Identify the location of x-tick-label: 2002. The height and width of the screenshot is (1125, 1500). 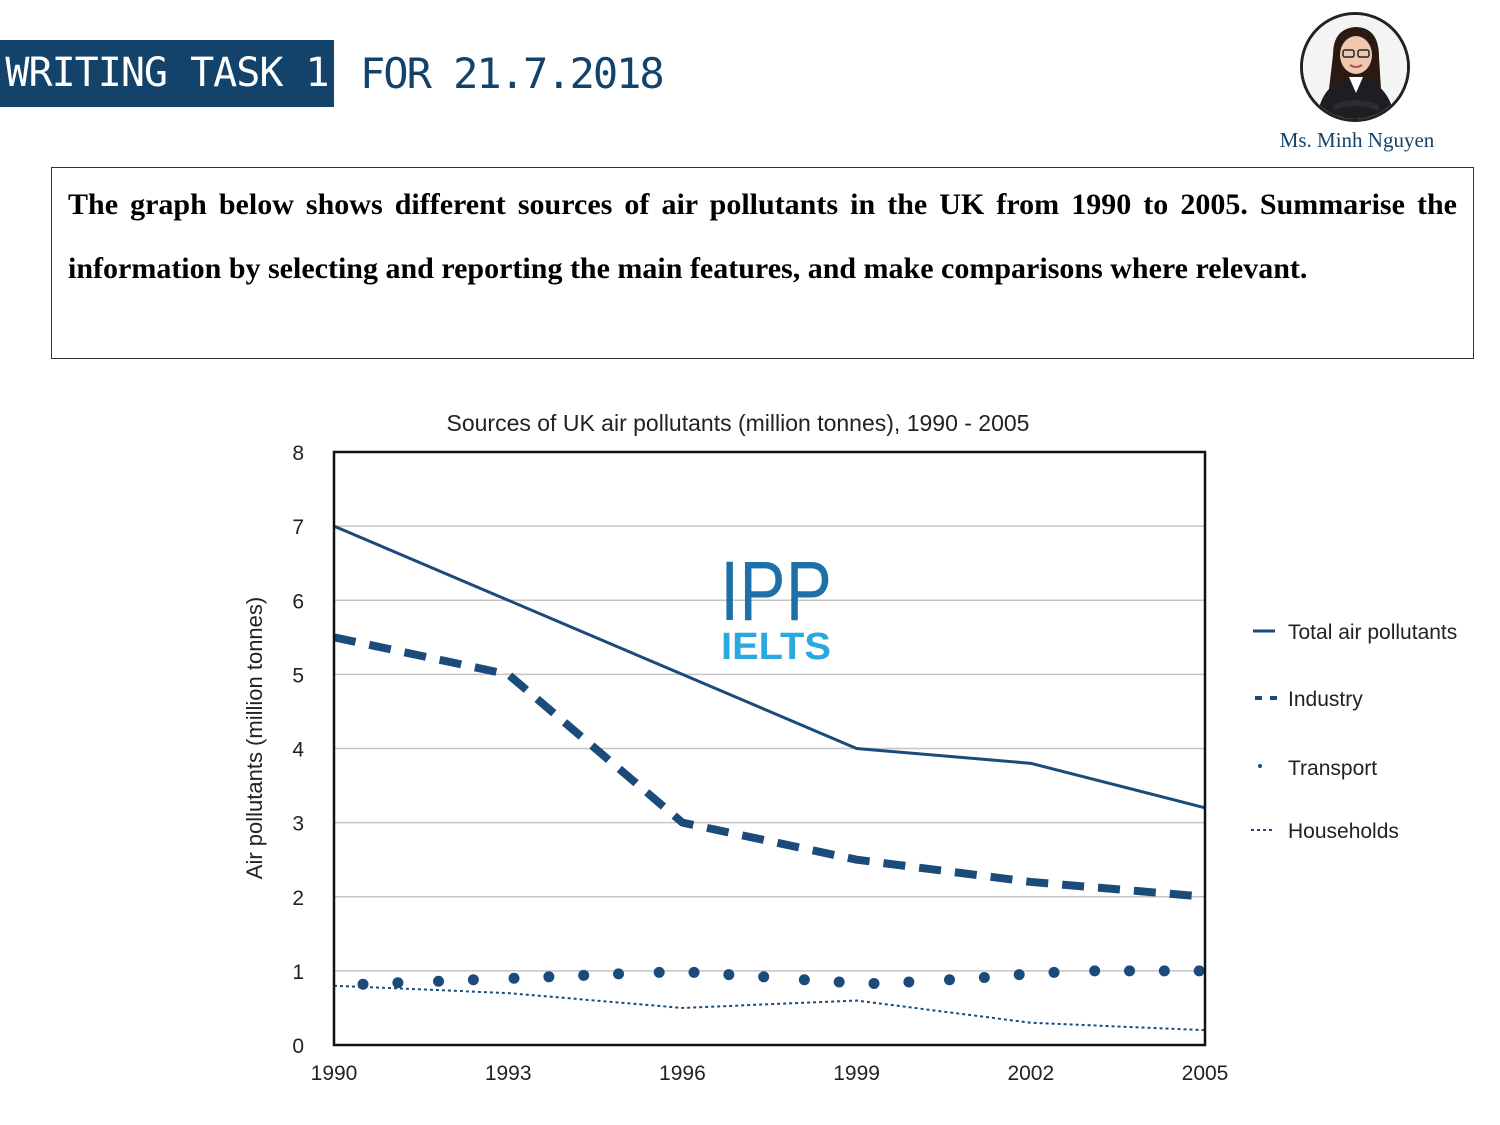
(1030, 1073).